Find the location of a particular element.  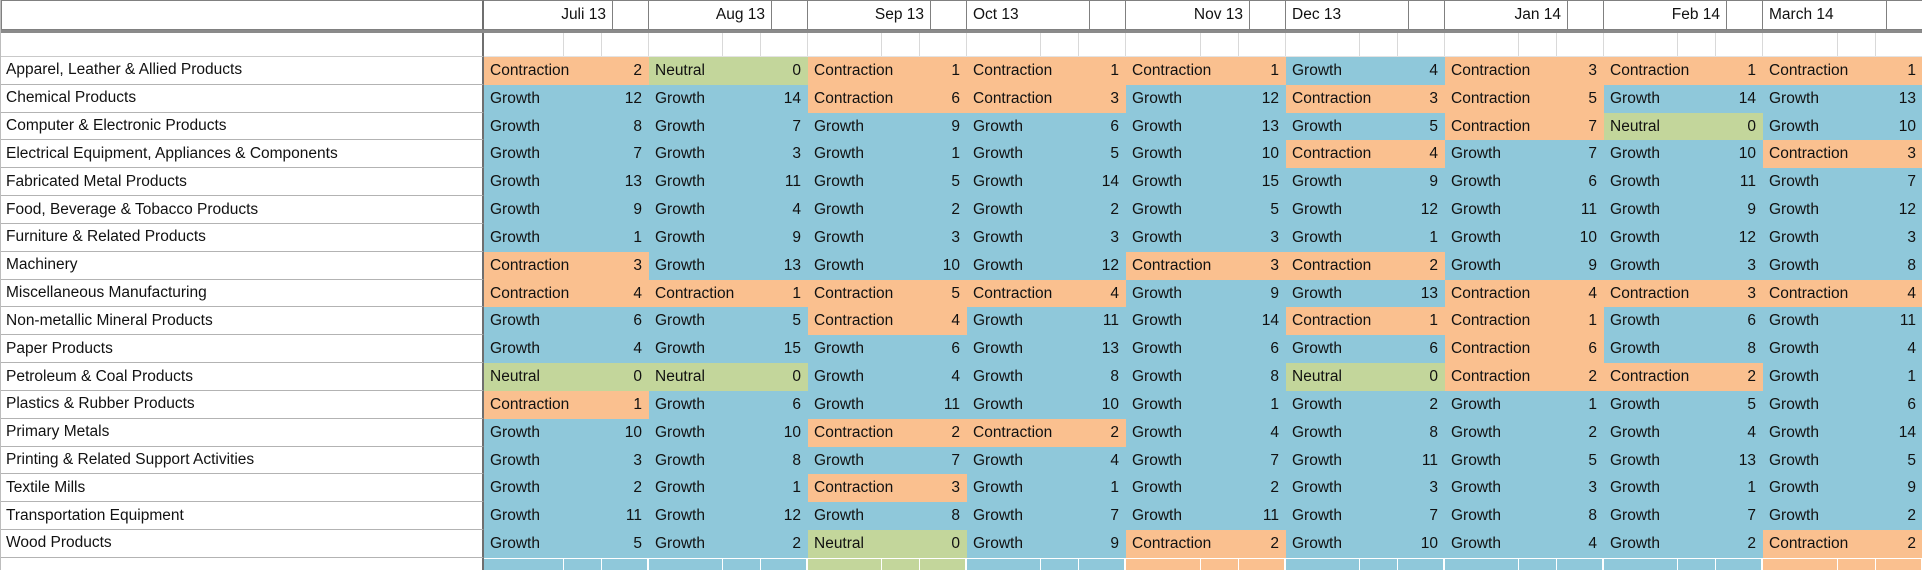

month-header-cell: Oct 13 is located at coordinates (1028, 15).